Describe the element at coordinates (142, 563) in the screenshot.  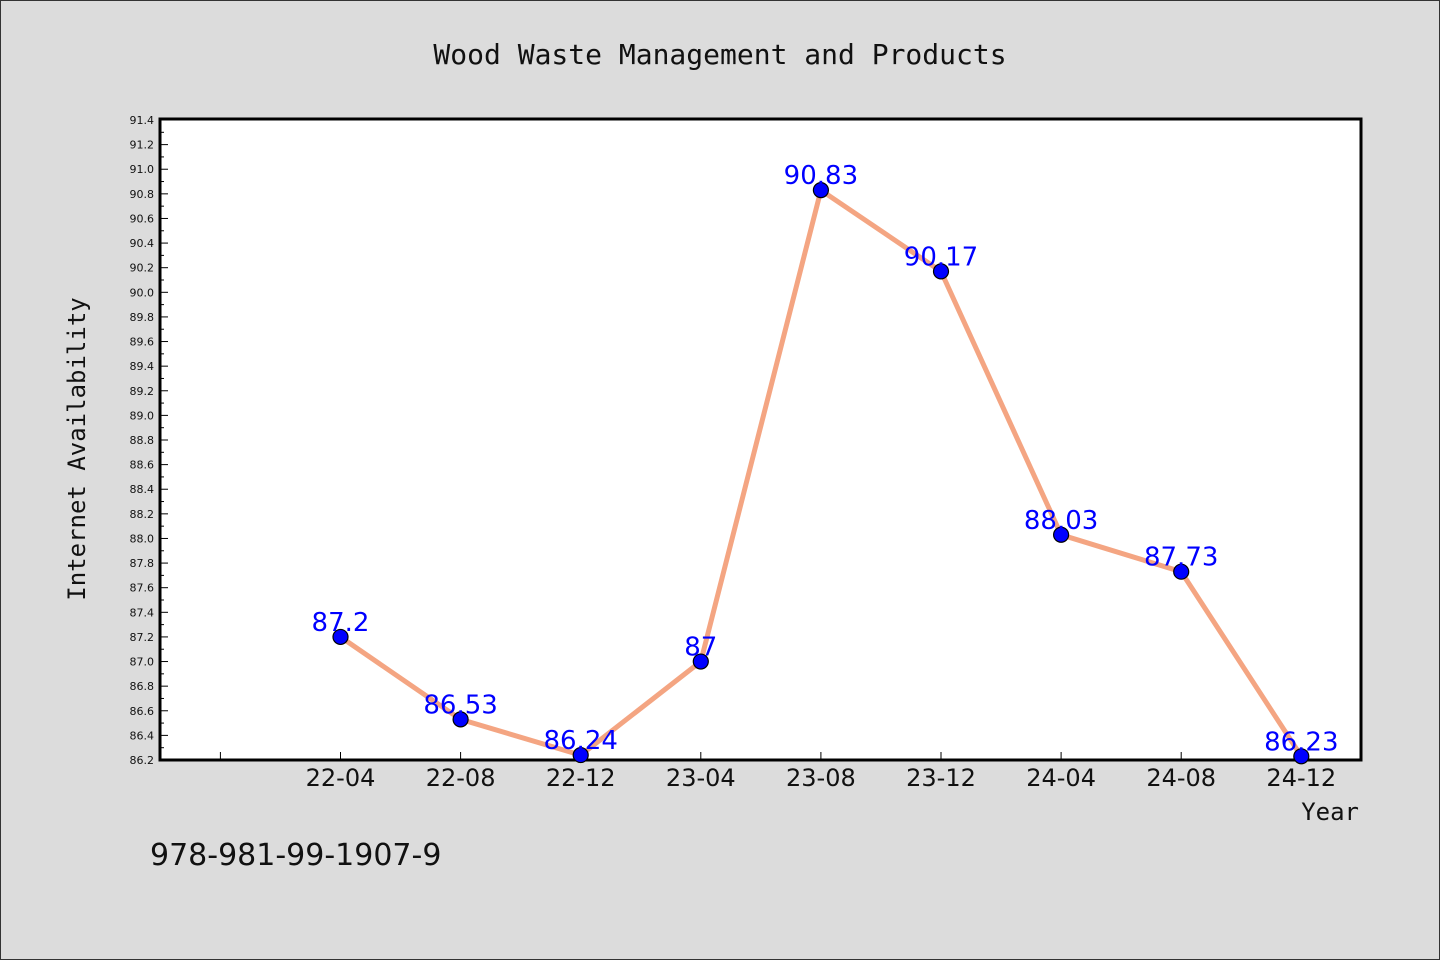
I see `y-tick-label: 87.8` at that location.